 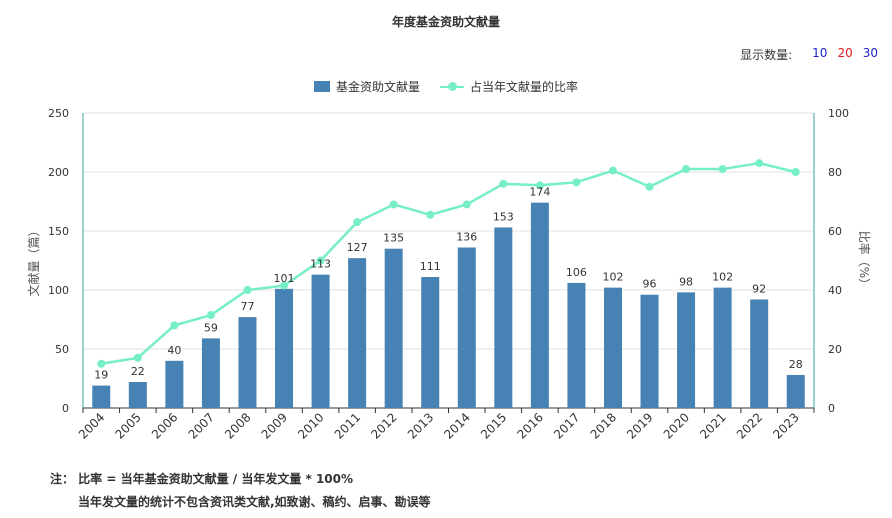 What do you see at coordinates (749, 425) in the screenshot?
I see `x-tick-label: 2022` at bounding box center [749, 425].